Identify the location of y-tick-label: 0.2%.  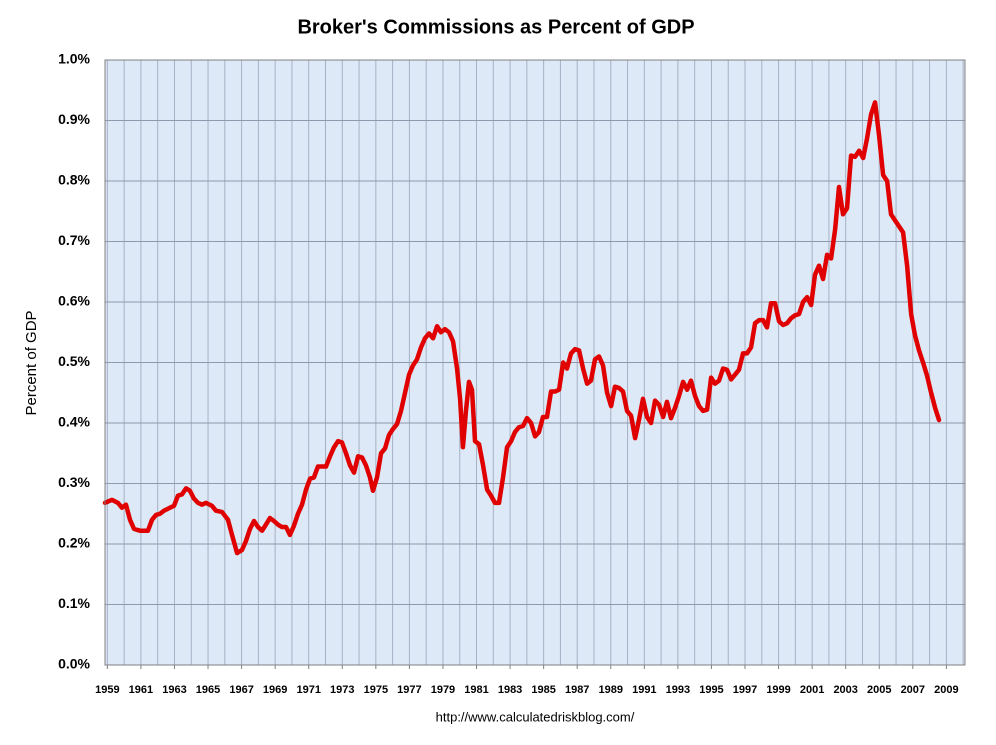
(74, 543).